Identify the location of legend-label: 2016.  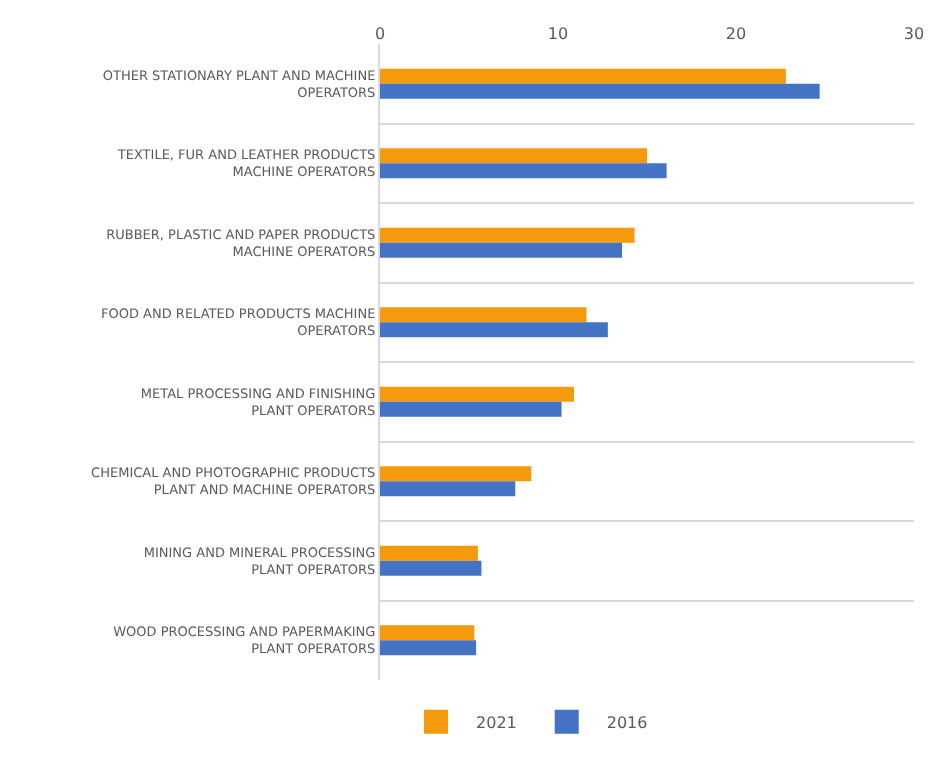
(627, 722).